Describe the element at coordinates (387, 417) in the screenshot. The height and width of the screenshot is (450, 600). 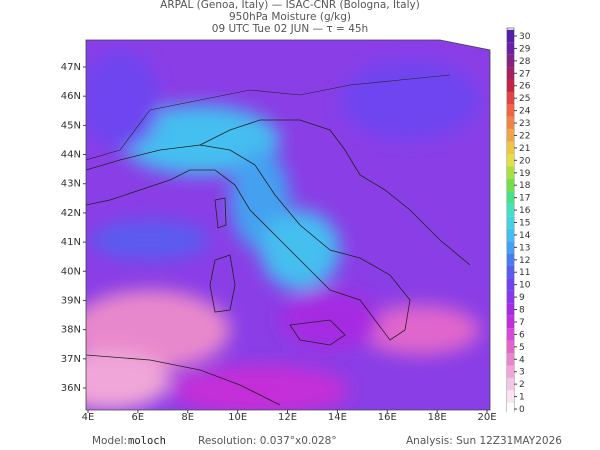
I see `lon-label: 16E` at that location.